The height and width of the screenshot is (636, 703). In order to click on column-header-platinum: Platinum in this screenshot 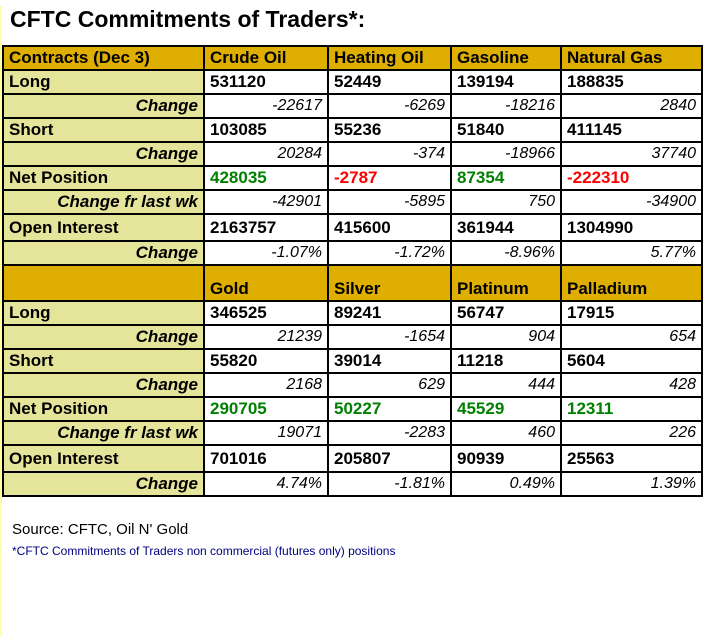, I will do `click(506, 283)`.